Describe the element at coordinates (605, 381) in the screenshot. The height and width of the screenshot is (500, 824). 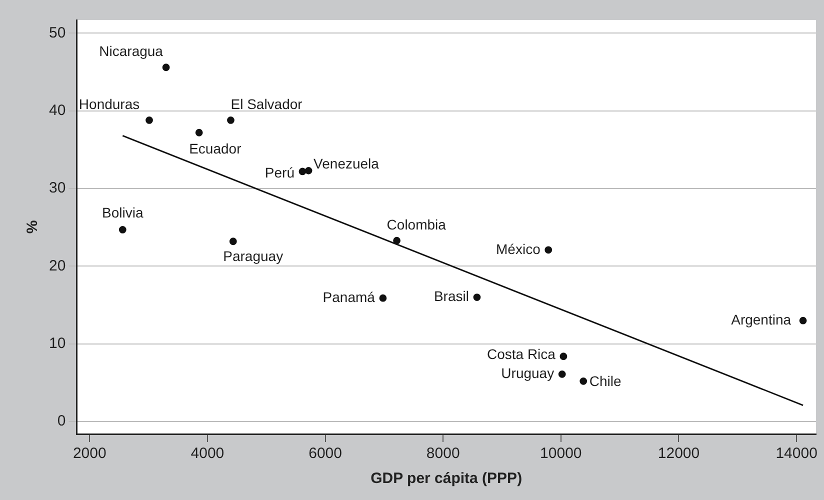
I see `annotation: Chile` at that location.